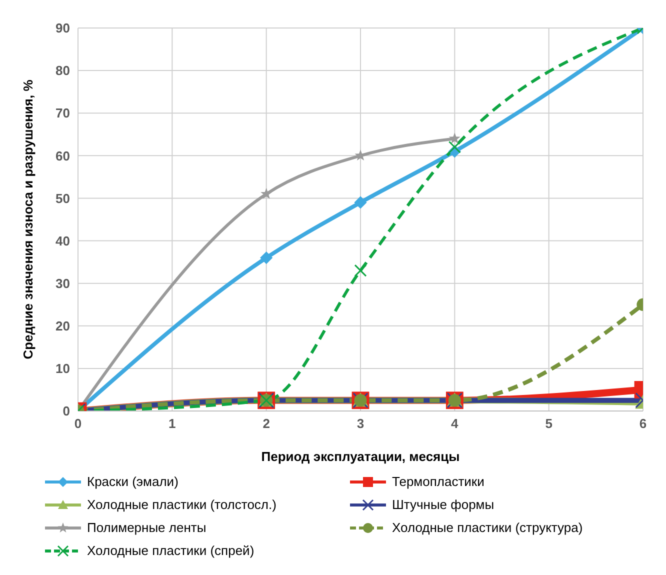  I want to click on legend-label: Холодные пластики (структура), so click(487, 527).